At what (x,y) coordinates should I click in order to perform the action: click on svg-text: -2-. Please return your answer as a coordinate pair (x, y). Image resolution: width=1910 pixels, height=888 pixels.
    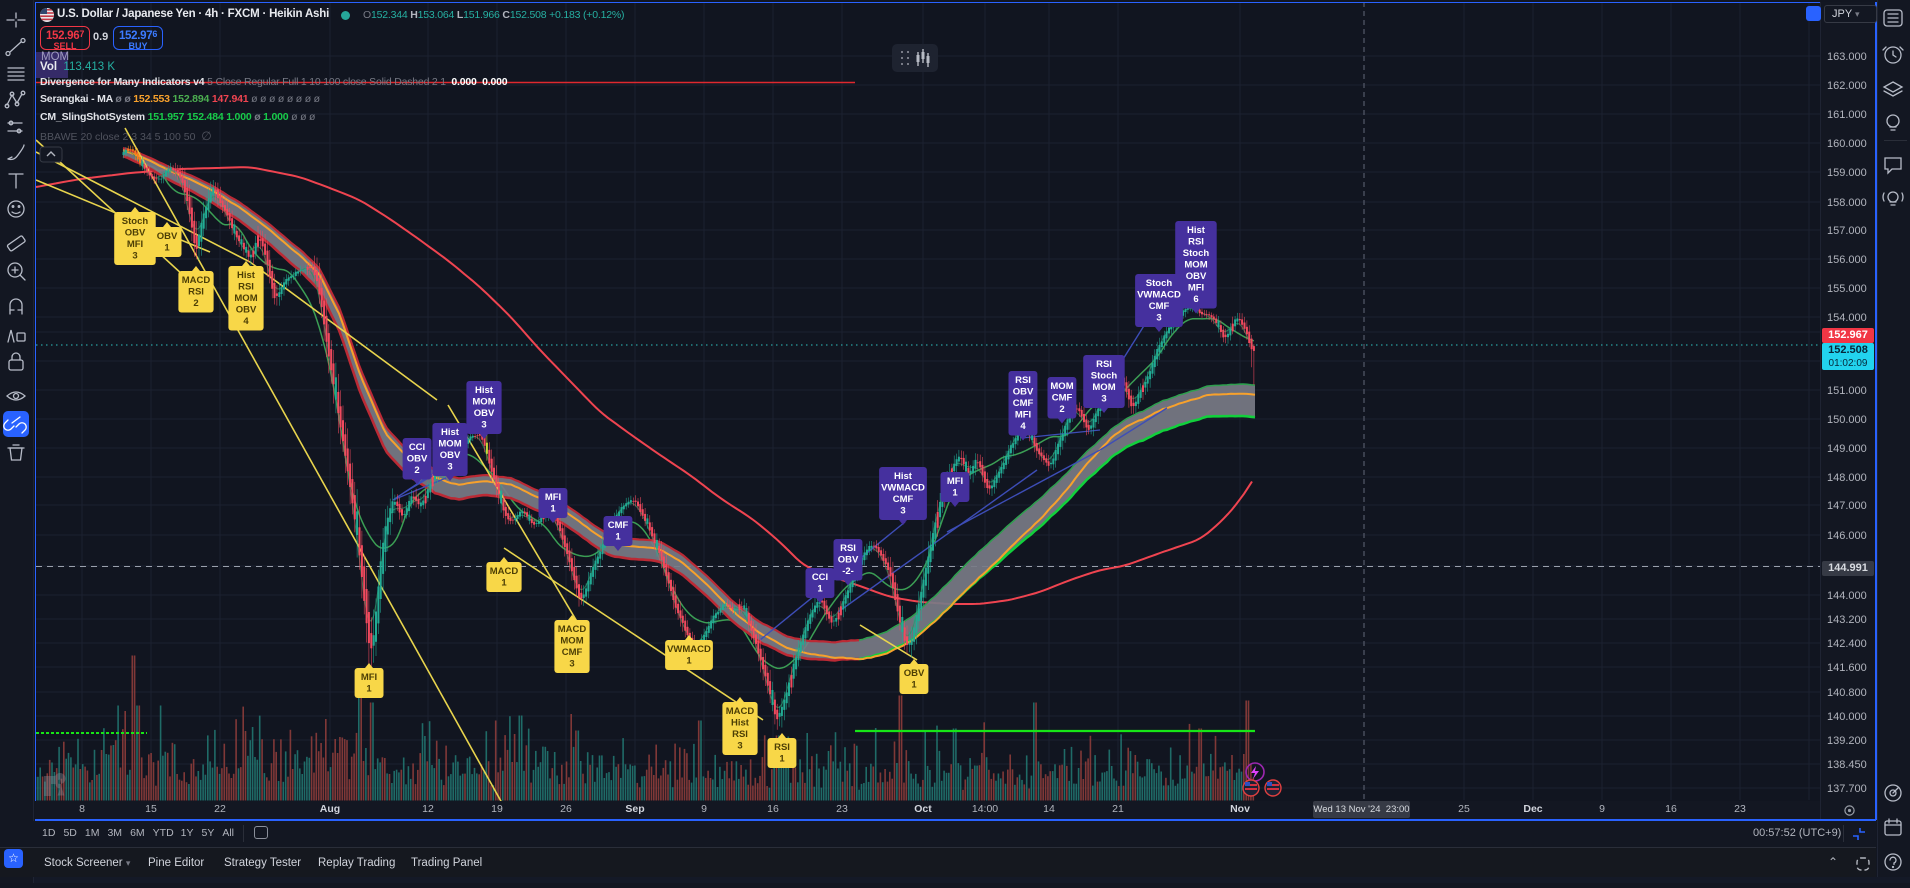
    Looking at the image, I should click on (848, 571).